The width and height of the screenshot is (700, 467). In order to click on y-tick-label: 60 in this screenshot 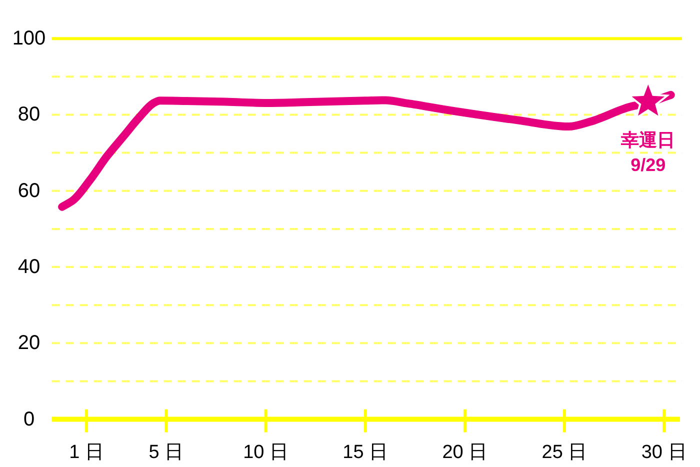, I will do `click(29, 191)`.